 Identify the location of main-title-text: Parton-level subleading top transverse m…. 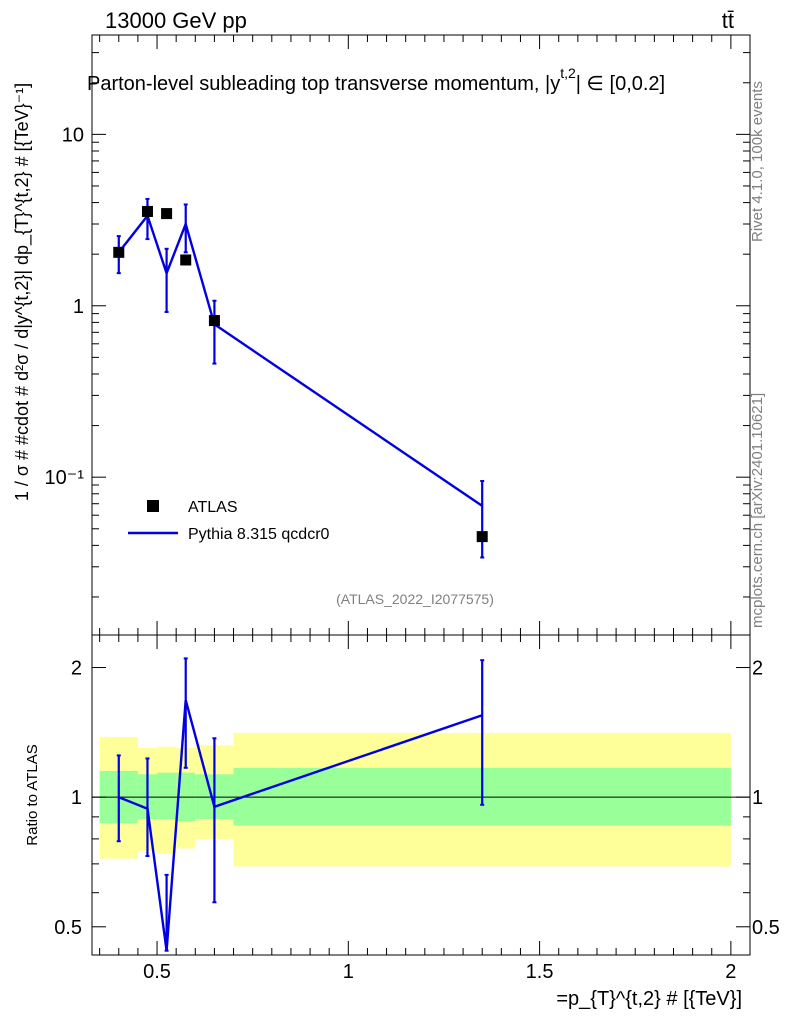
(323, 84).